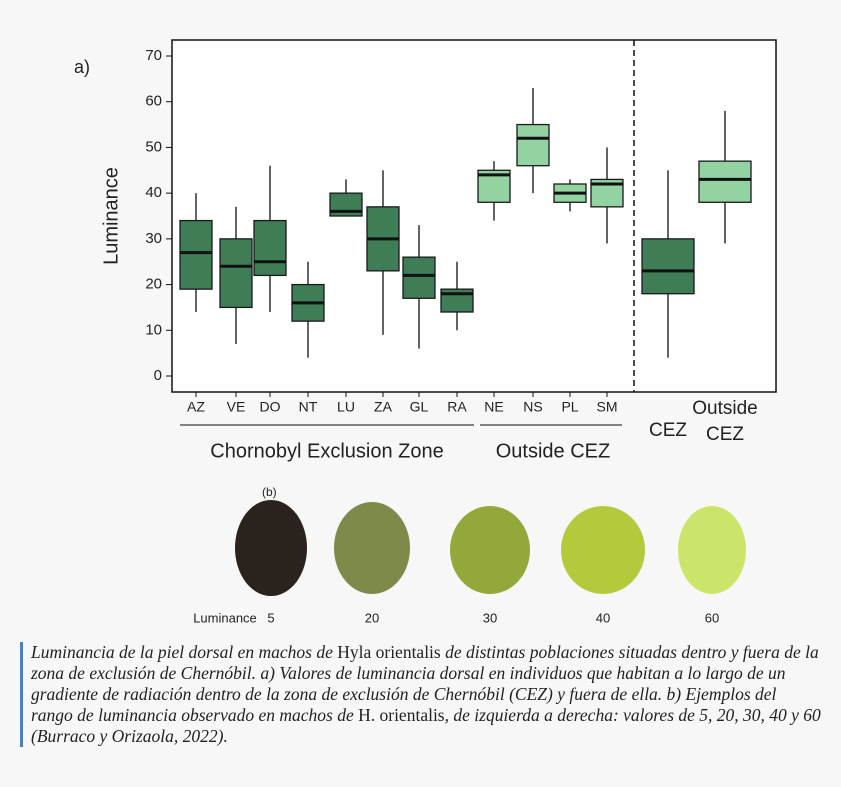 The image size is (841, 787). I want to click on example-value: 60, so click(712, 617).